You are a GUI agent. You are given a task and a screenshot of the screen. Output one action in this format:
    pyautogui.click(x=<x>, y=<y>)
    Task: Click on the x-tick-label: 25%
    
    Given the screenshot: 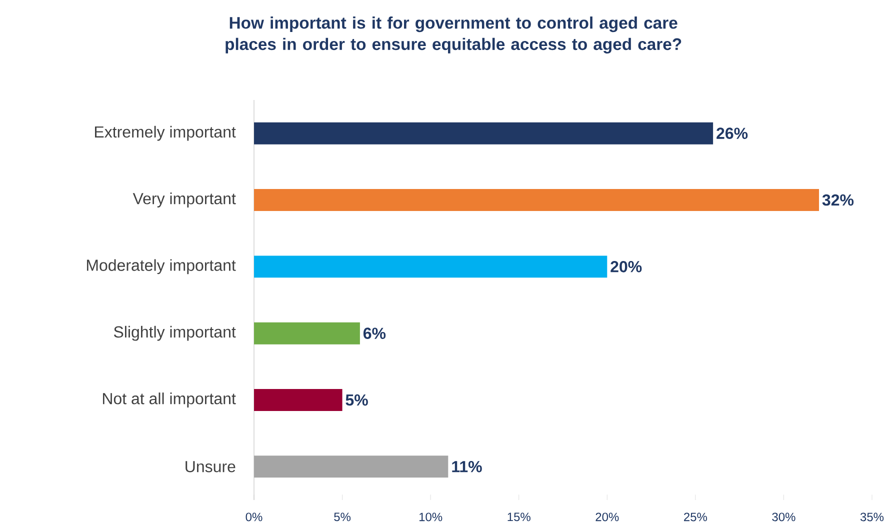 What is the action you would take?
    pyautogui.click(x=696, y=517)
    